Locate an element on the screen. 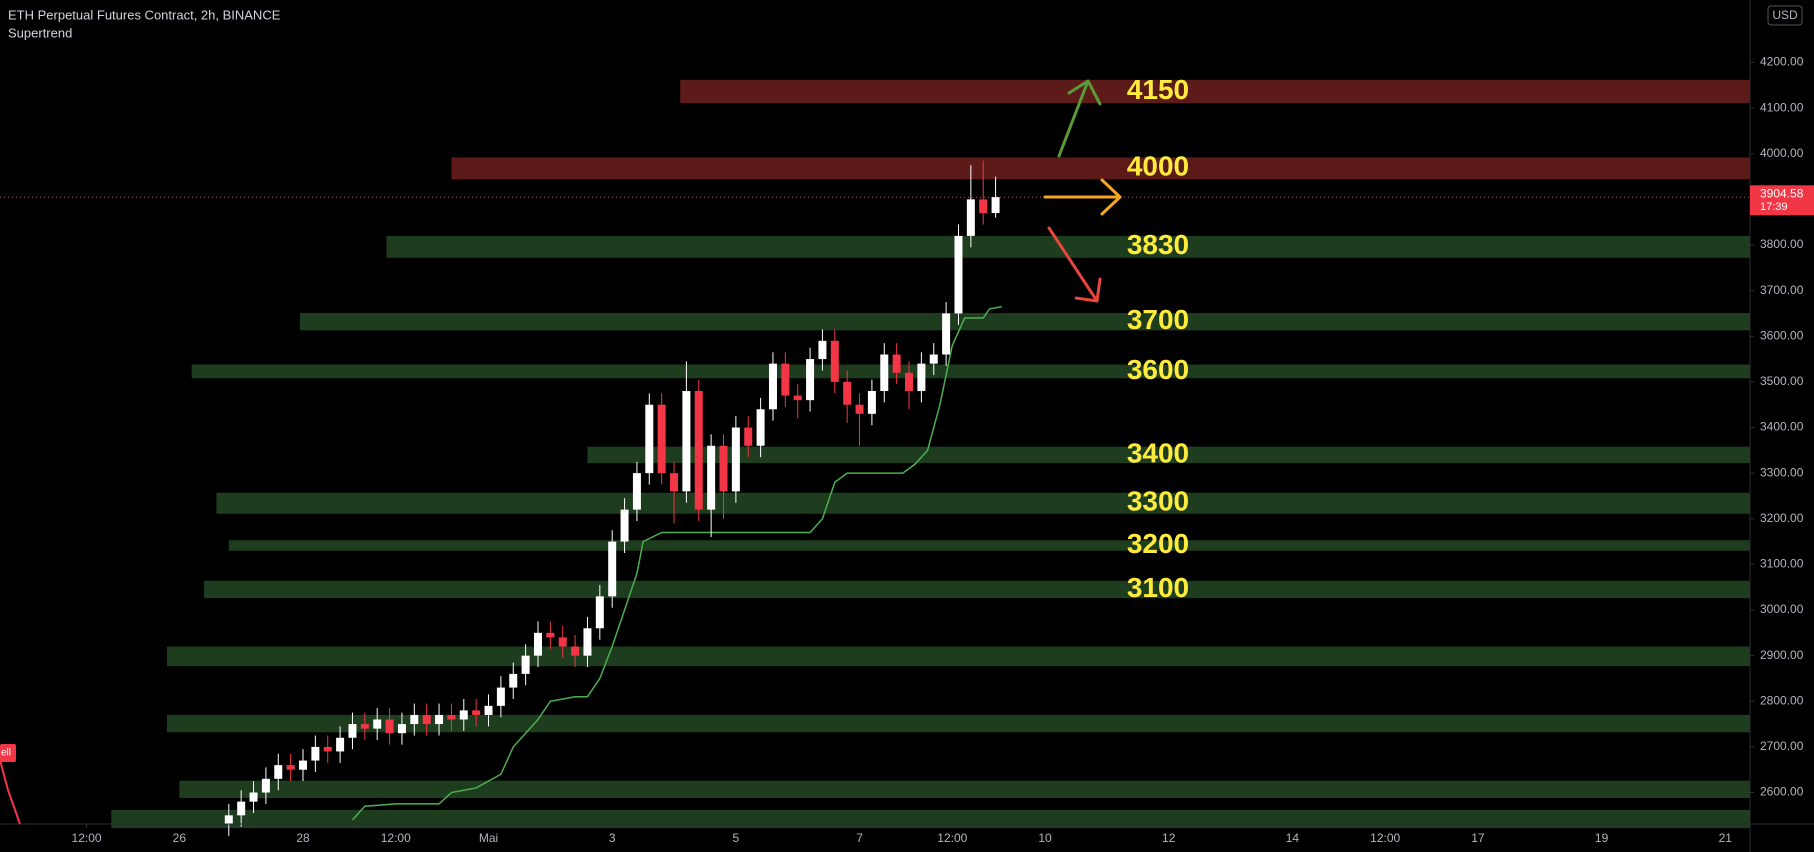  signal-text: ell is located at coordinates (6, 753).